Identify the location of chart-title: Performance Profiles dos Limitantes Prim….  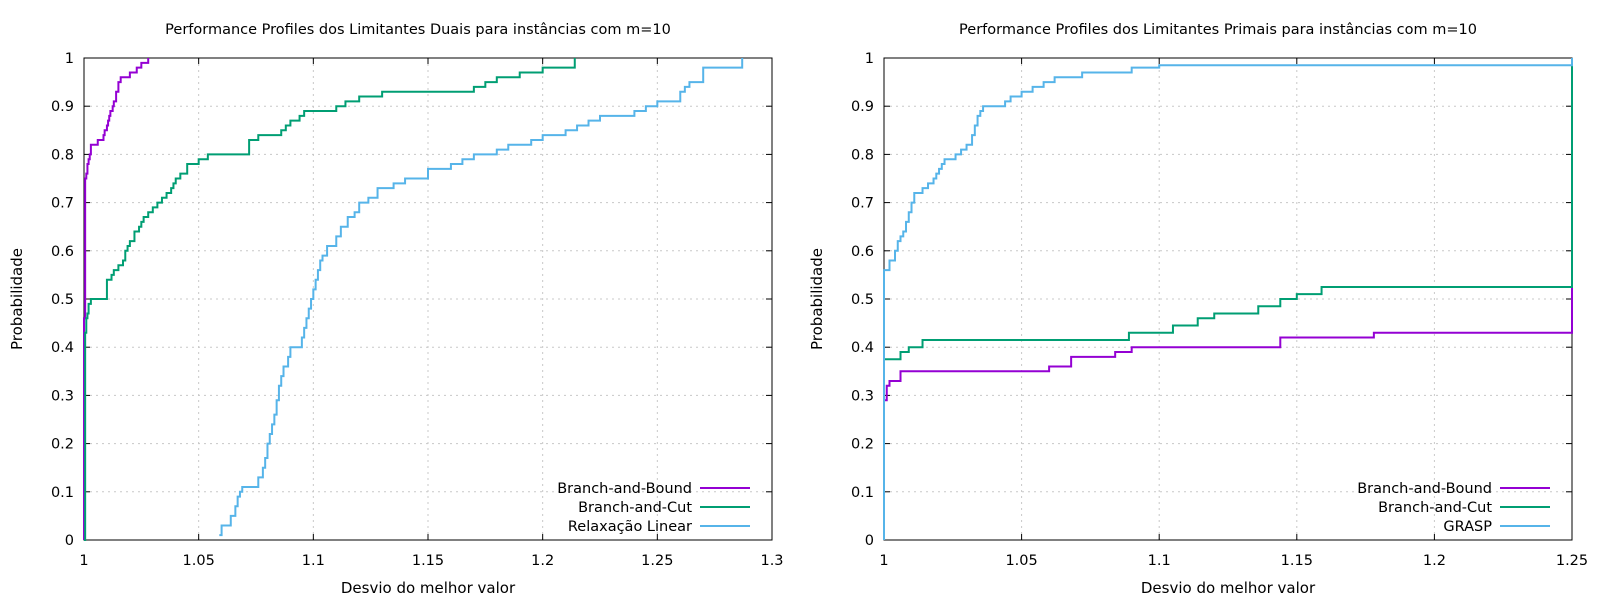
(1218, 30).